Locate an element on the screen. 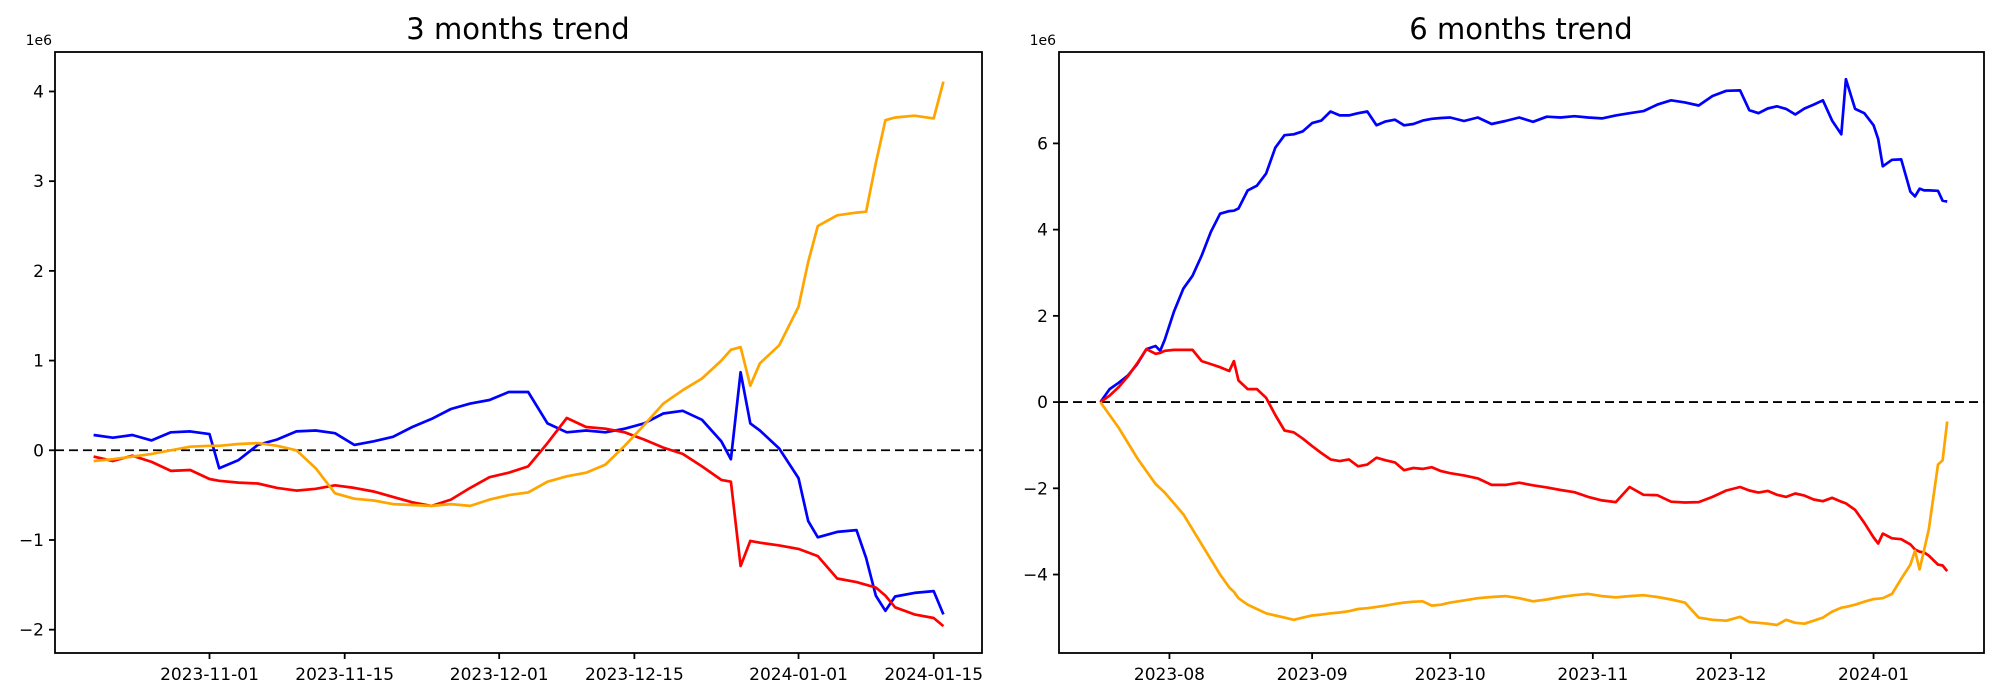  x-tick-label: 2023-12 is located at coordinates (1730, 675).